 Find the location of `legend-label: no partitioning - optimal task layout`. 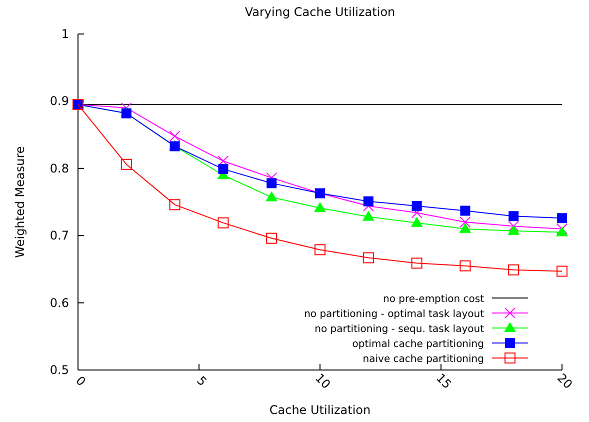

legend-label: no partitioning - optimal task layout is located at coordinates (394, 314).